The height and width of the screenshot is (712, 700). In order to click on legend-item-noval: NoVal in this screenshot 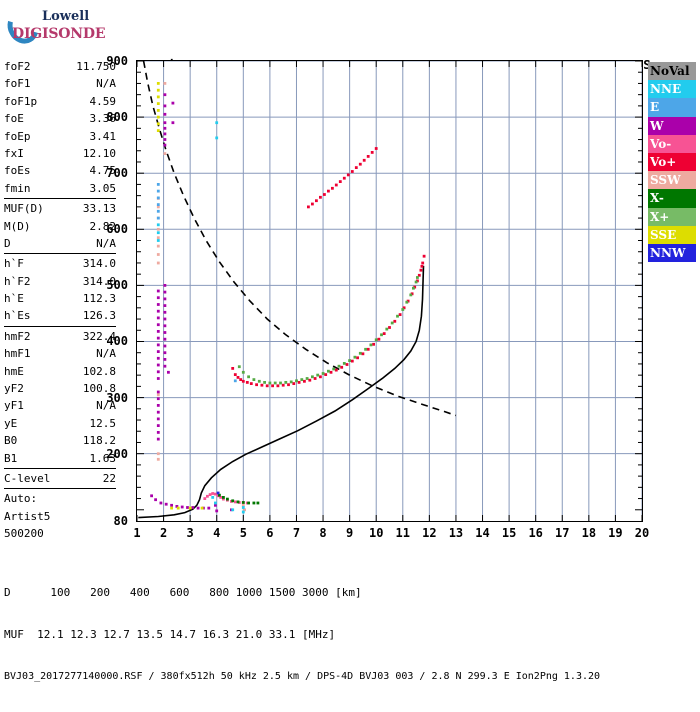, I will do `click(672, 71)`.